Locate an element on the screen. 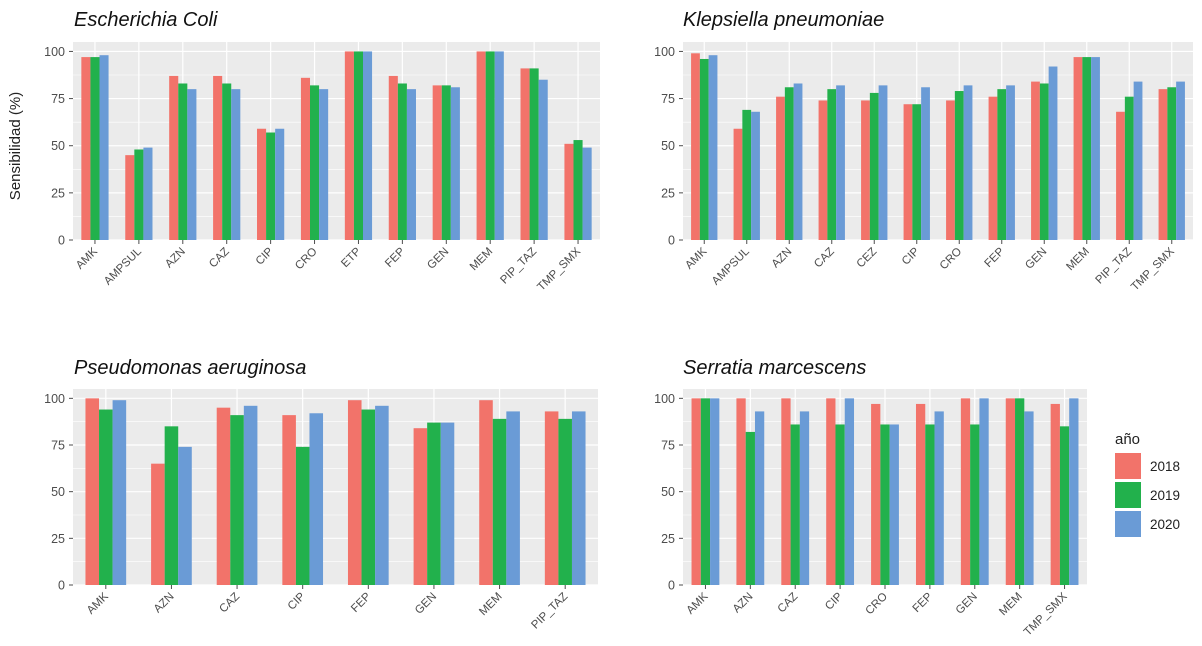 Image resolution: width=1202 pixels, height=646 pixels. bar-etp-2020 is located at coordinates (367, 145).